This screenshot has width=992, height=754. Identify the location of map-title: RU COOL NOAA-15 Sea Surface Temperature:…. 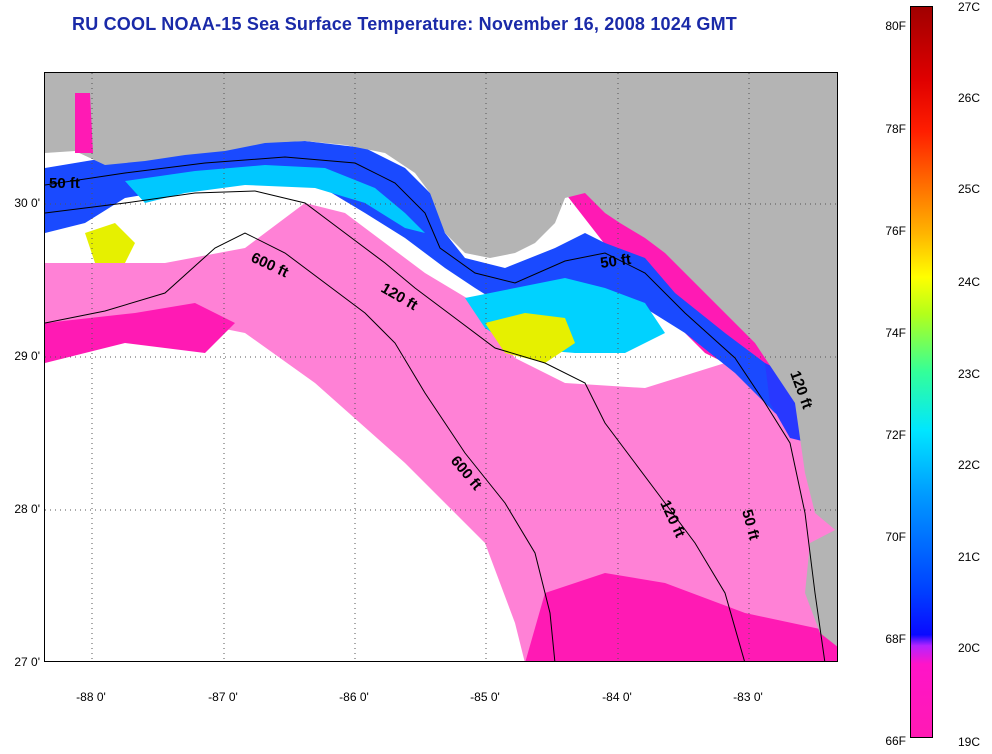
(404, 24).